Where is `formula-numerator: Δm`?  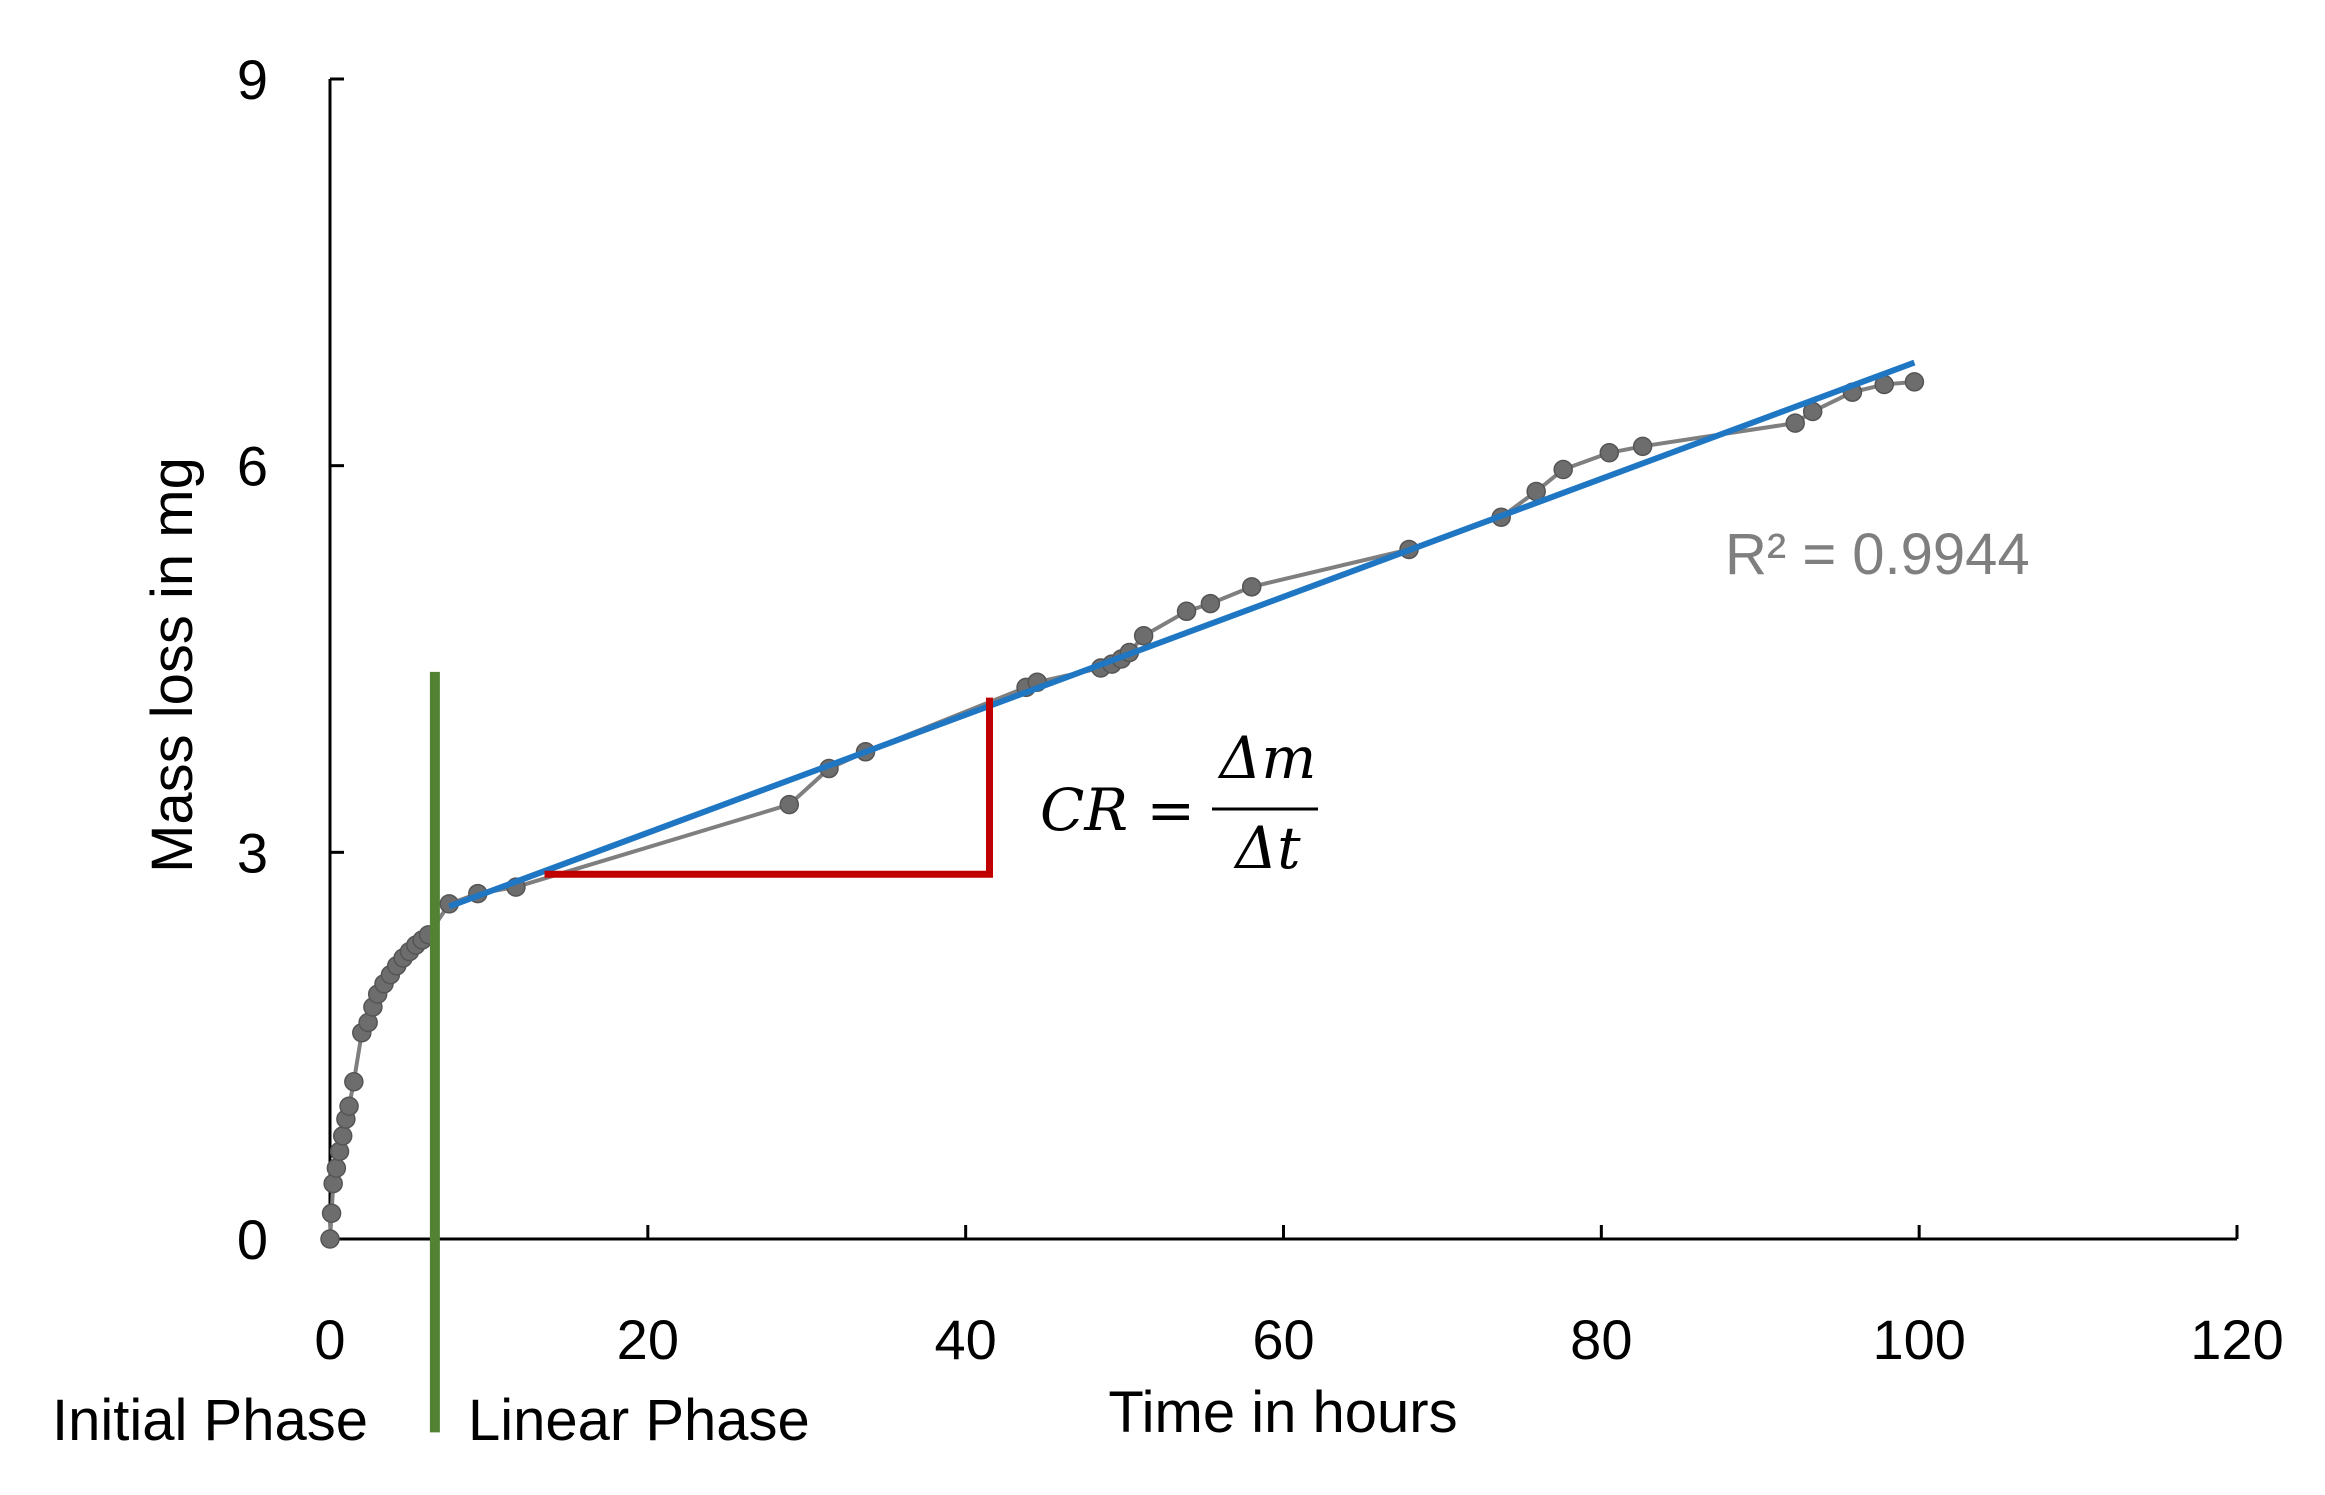 formula-numerator: Δm is located at coordinates (1267, 758).